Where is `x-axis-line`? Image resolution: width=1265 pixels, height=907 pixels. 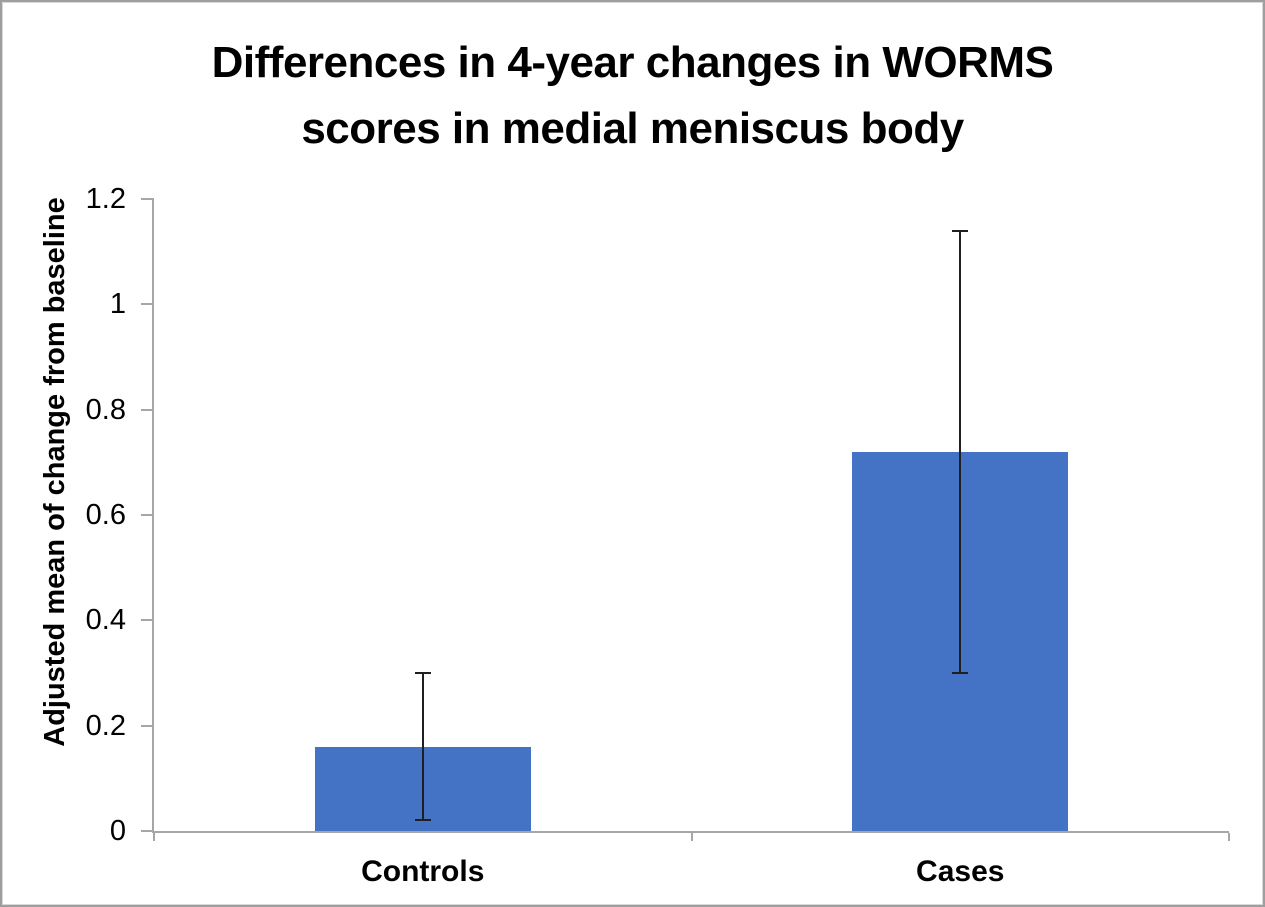 x-axis-line is located at coordinates (690, 832).